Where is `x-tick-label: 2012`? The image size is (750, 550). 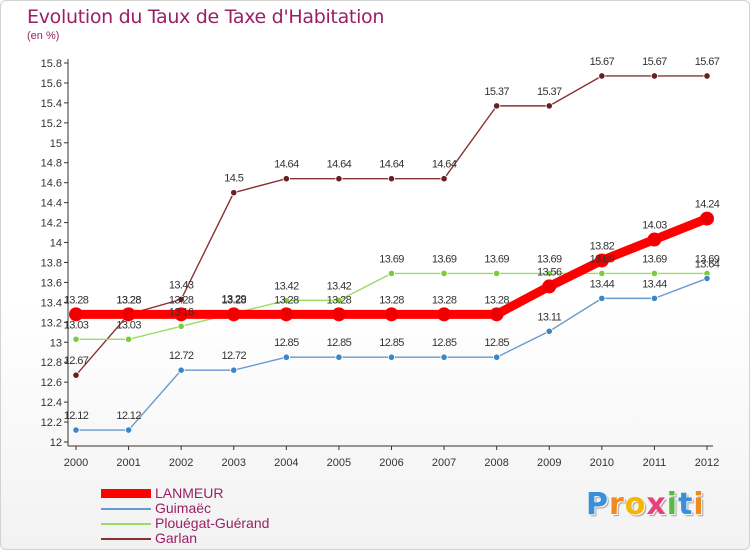
x-tick-label: 2012 is located at coordinates (707, 463).